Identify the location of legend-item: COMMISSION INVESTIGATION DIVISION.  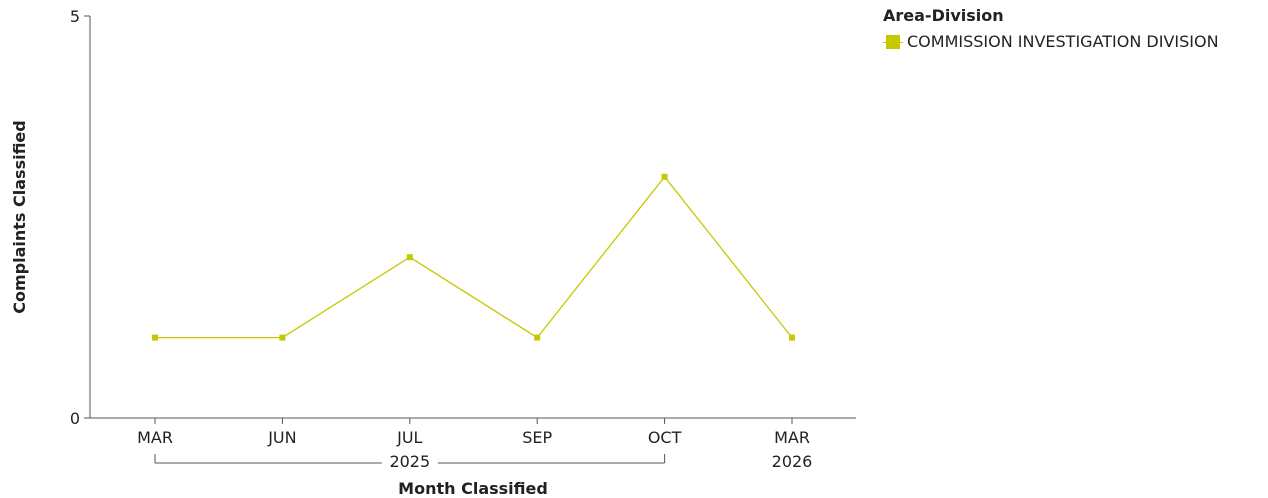
(1051, 41).